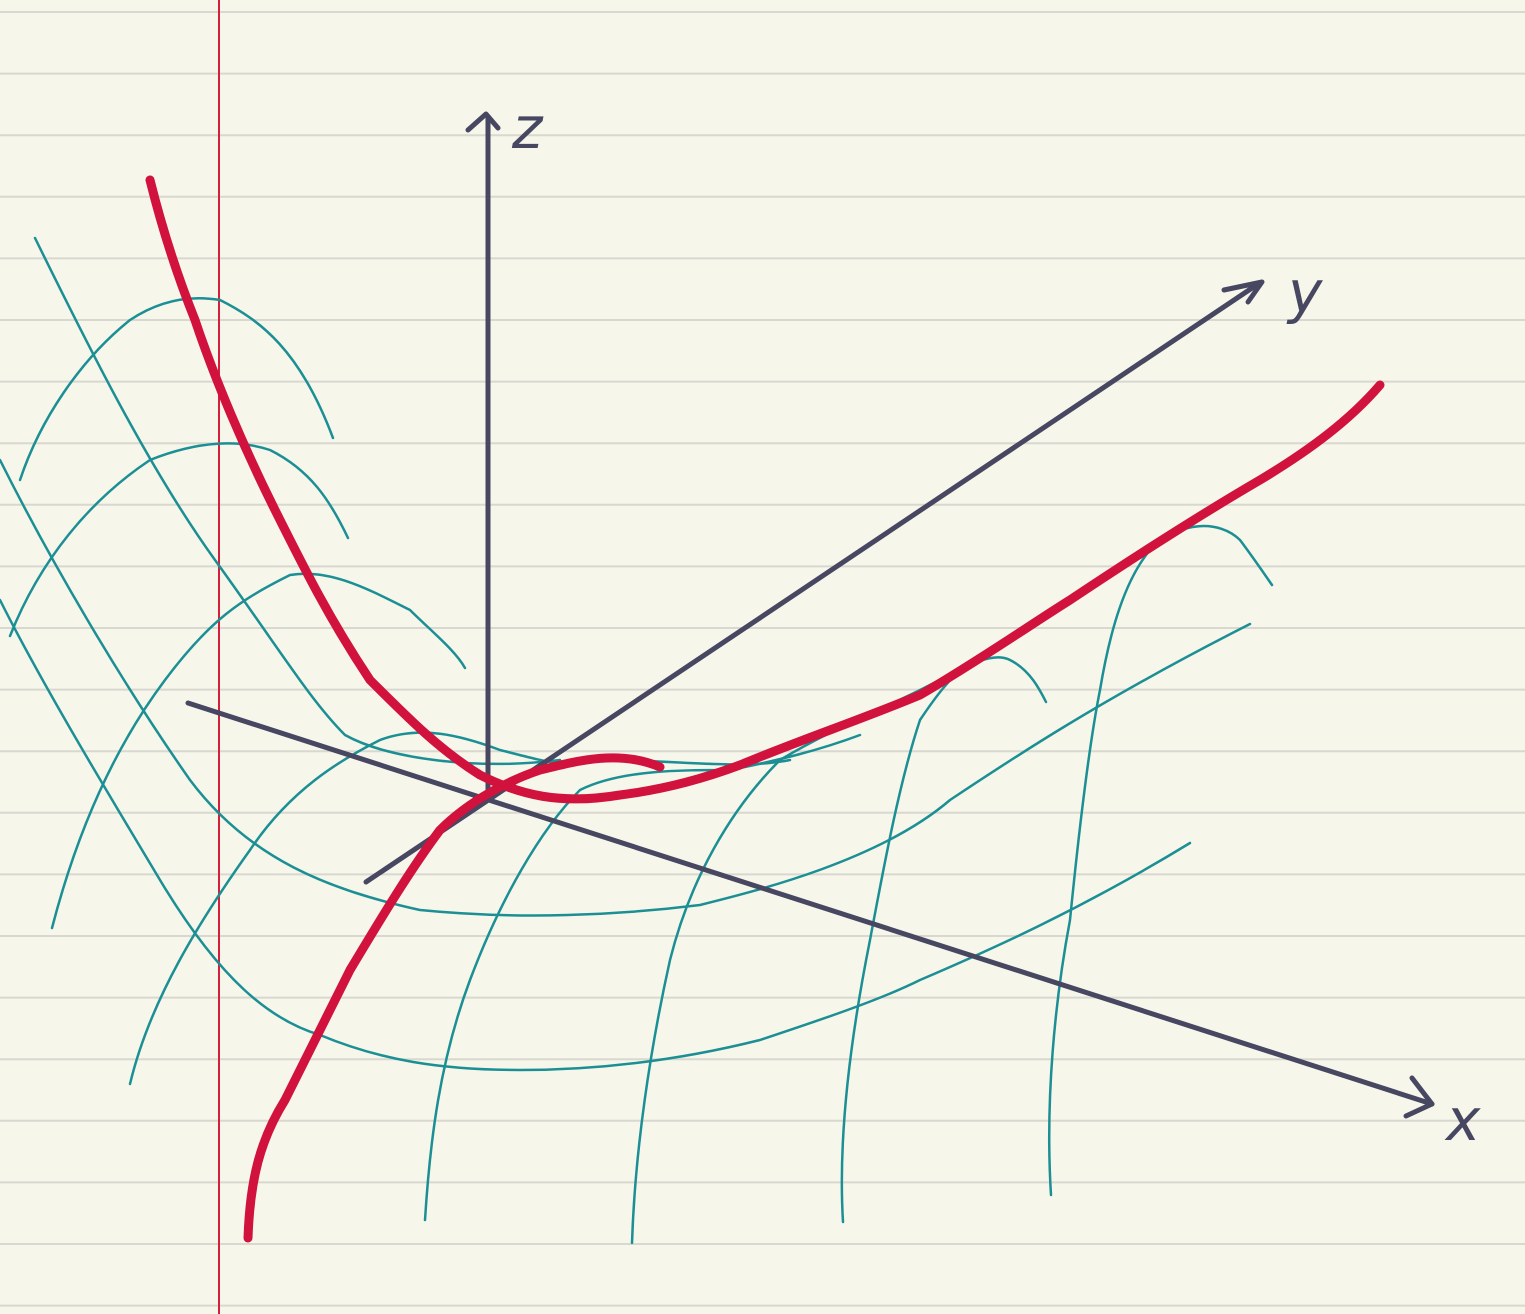 The height and width of the screenshot is (1314, 1525). What do you see at coordinates (454, 998) in the screenshot?
I see `highlight-curve-right` at bounding box center [454, 998].